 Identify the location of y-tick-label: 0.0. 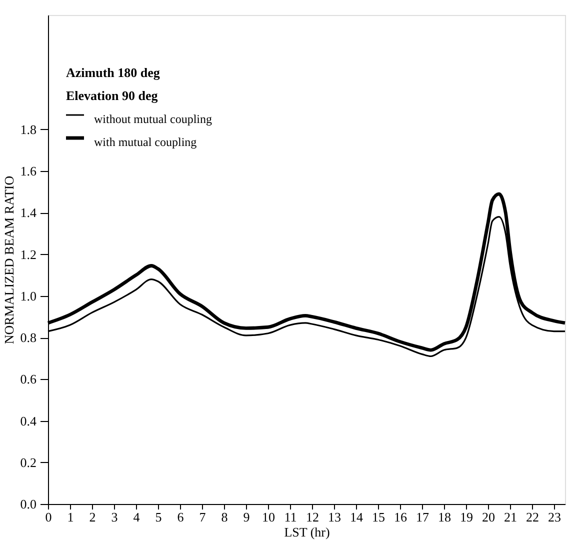
(28, 504).